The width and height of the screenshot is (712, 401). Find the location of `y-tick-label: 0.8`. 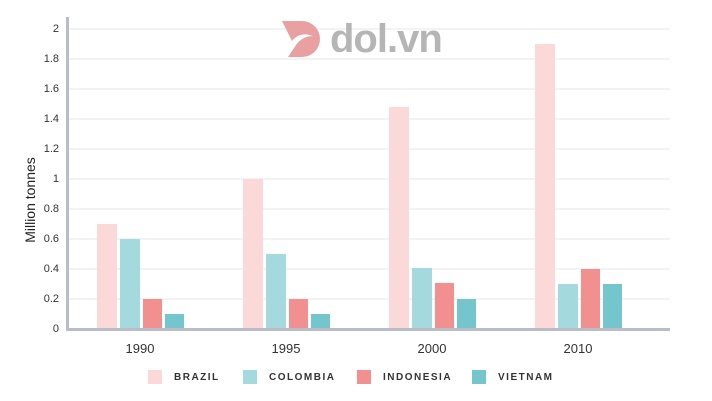

y-tick-label: 0.8 is located at coordinates (51, 209).